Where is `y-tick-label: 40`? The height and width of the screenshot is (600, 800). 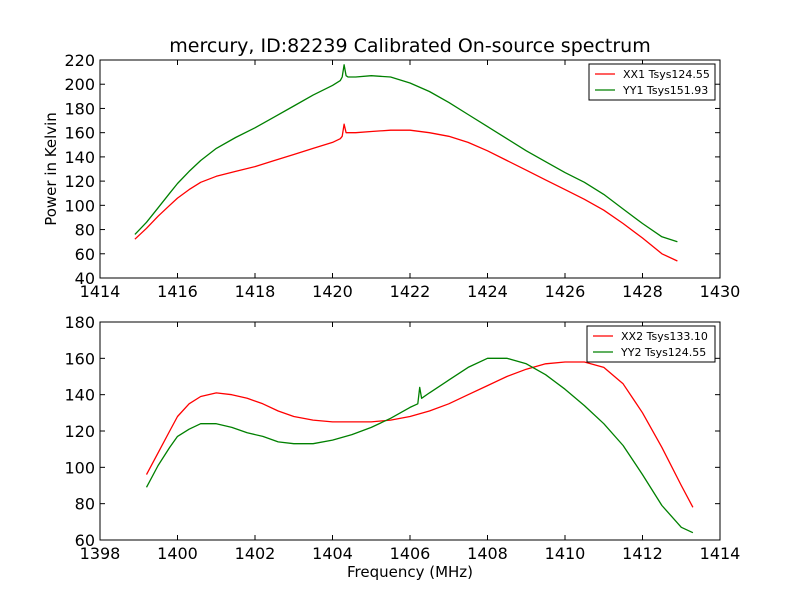
y-tick-label: 40 is located at coordinates (85, 278).